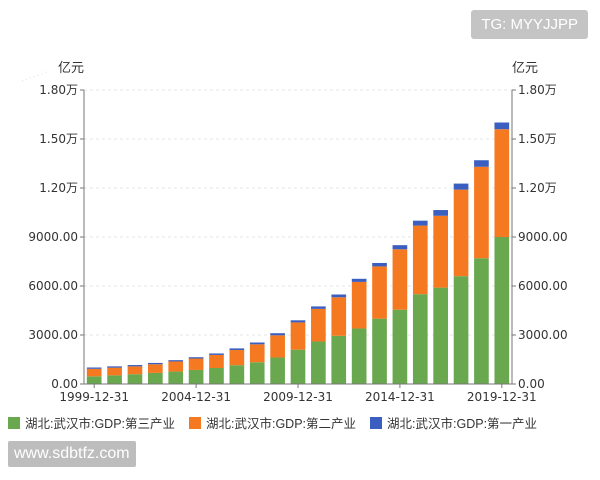 This screenshot has height=480, width=600. Describe the element at coordinates (58, 188) in the screenshot. I see `y-tick-label-left: 1.20万` at that location.